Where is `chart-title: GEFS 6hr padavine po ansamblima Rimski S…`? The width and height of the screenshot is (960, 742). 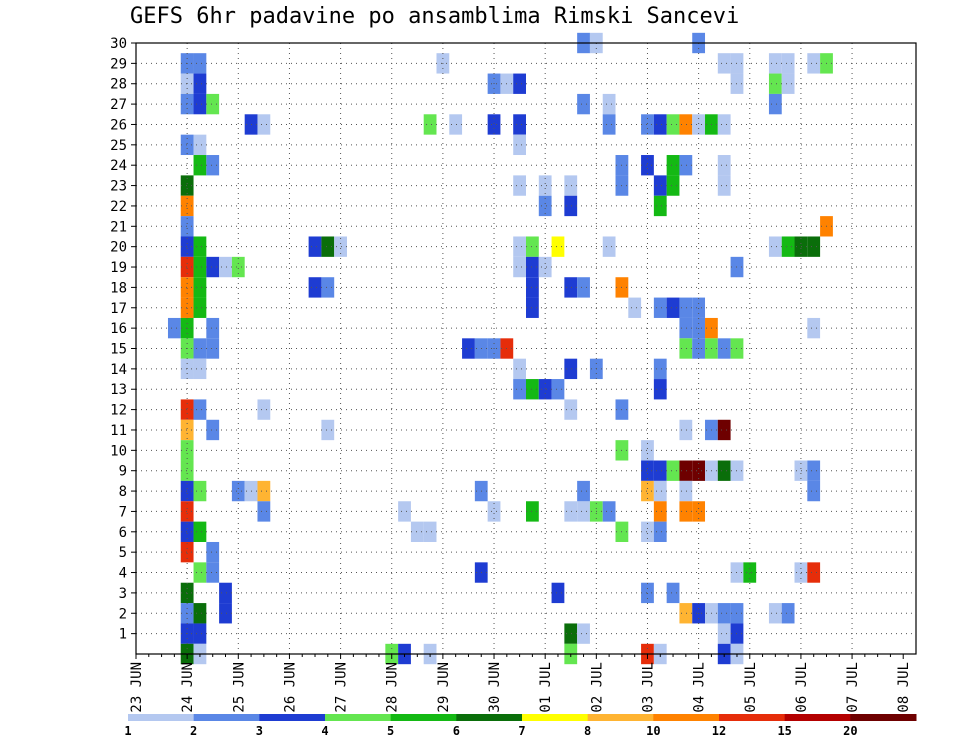
chart-title: GEFS 6hr padavine po ansamblima Rimski S… is located at coordinates (435, 16).